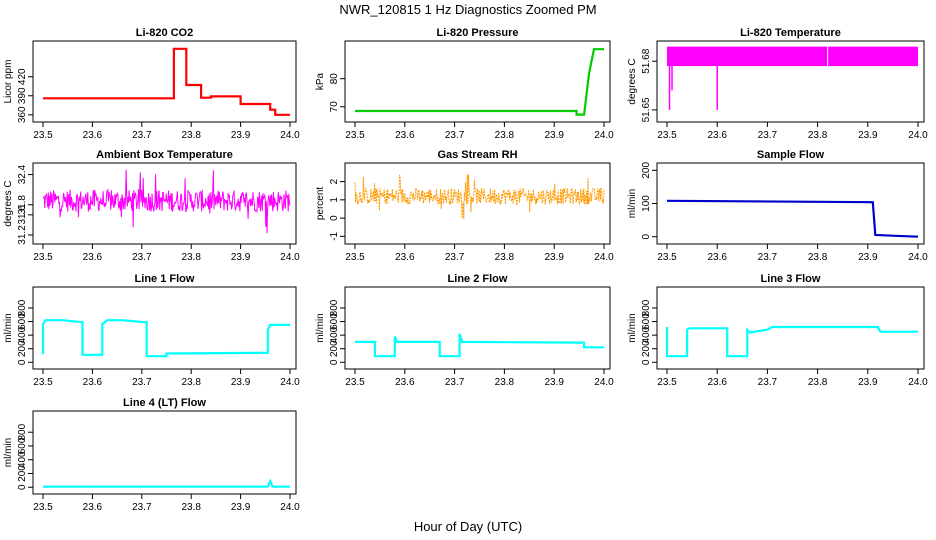 This screenshot has width=936, height=540. Describe the element at coordinates (334, 200) in the screenshot. I see `y-tick-label: 1` at that location.